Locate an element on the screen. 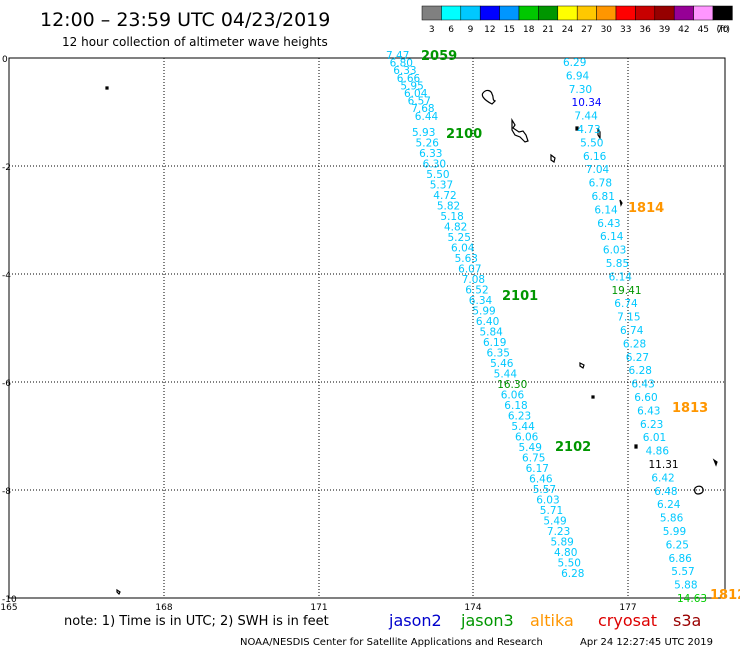 The width and height of the screenshot is (740, 650). legend-label: 45 is located at coordinates (703, 30).